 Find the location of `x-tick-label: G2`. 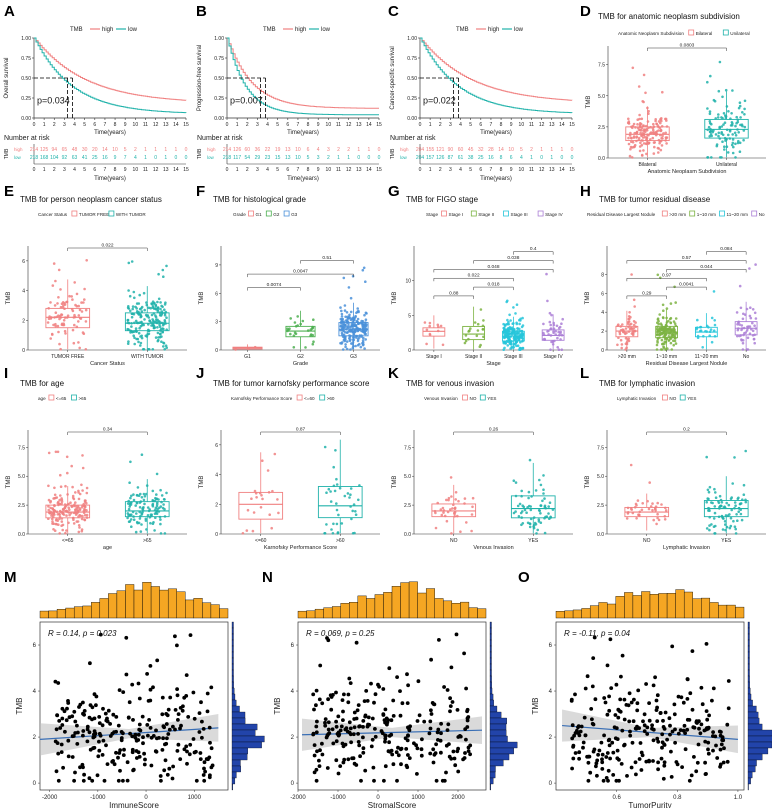

x-tick-label: G2 is located at coordinates (300, 357).